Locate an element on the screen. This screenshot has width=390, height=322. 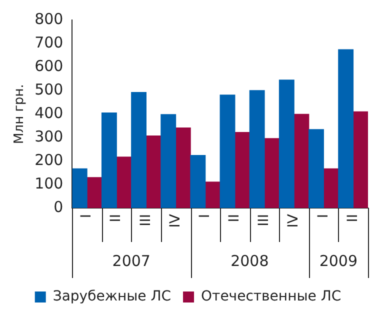
y-tick-label: 800 is located at coordinates (49, 19).